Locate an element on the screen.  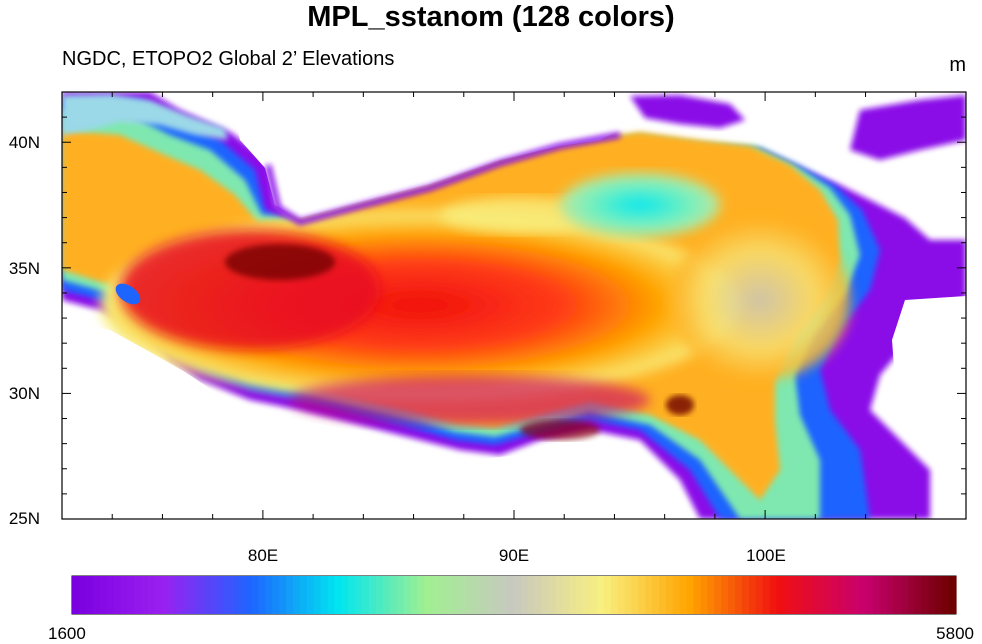
lat-label-25n: 25N is located at coordinates (24, 518).